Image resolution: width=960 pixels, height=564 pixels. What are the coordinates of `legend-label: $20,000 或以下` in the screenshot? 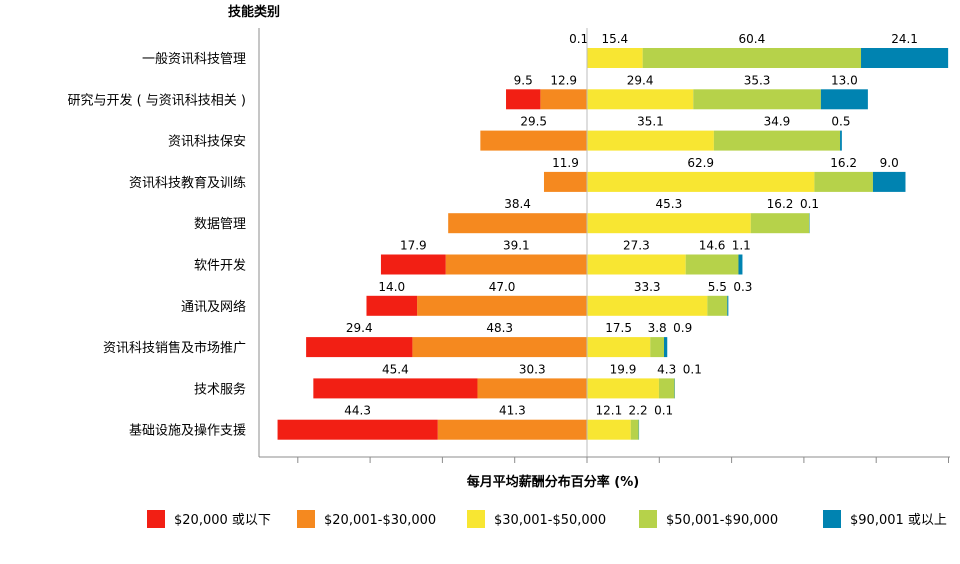 It's located at (222, 520).